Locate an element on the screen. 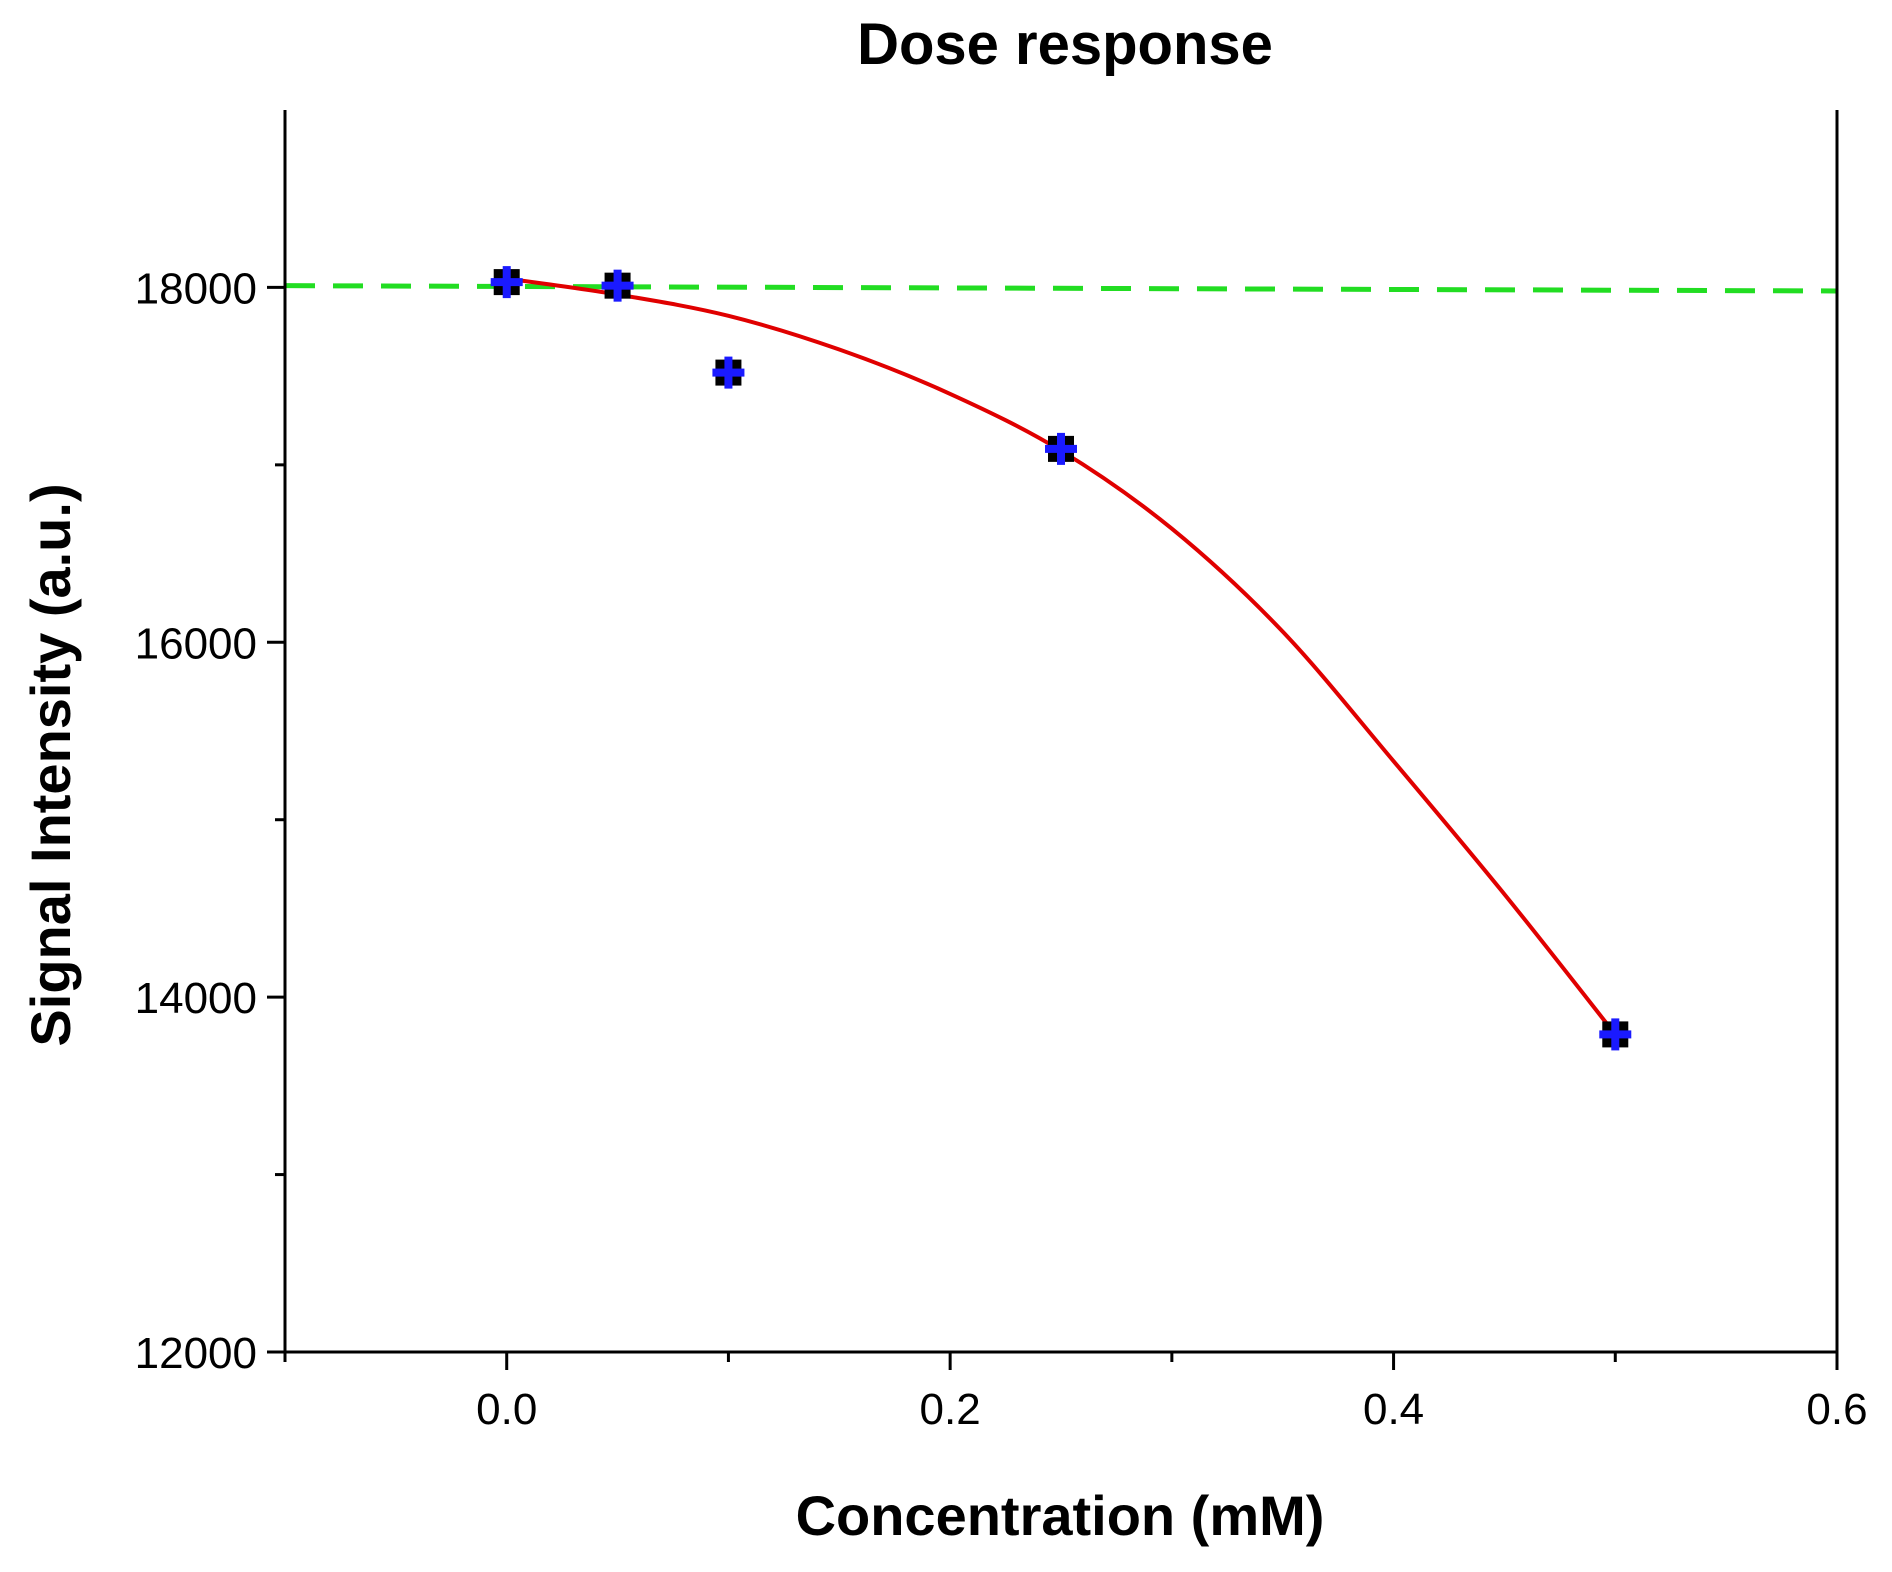  y-tick-label: 16000 is located at coordinates (196, 643).